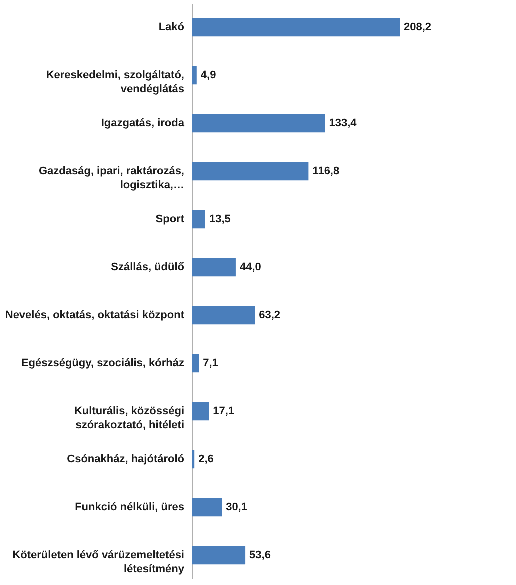  Describe the element at coordinates (103, 363) in the screenshot. I see `y-tick-label: Egészségügy, szociális, kórház` at that location.